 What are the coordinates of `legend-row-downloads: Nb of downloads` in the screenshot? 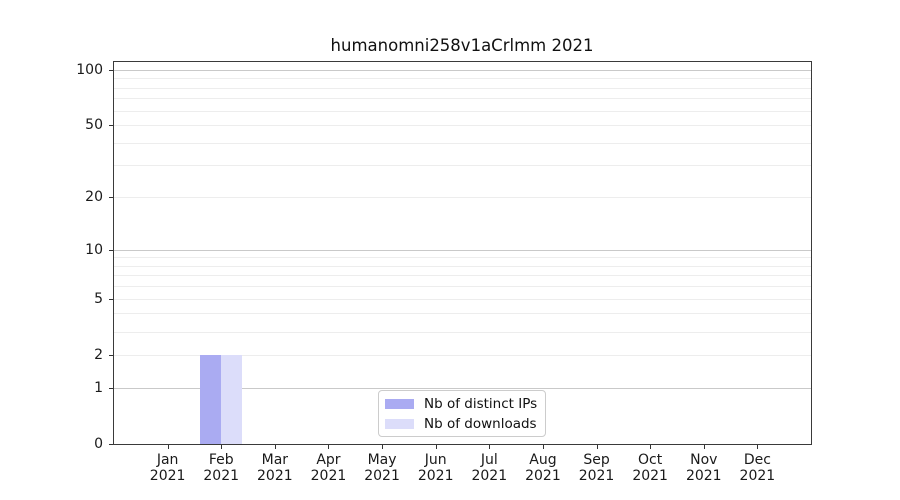 It's located at (462, 423).